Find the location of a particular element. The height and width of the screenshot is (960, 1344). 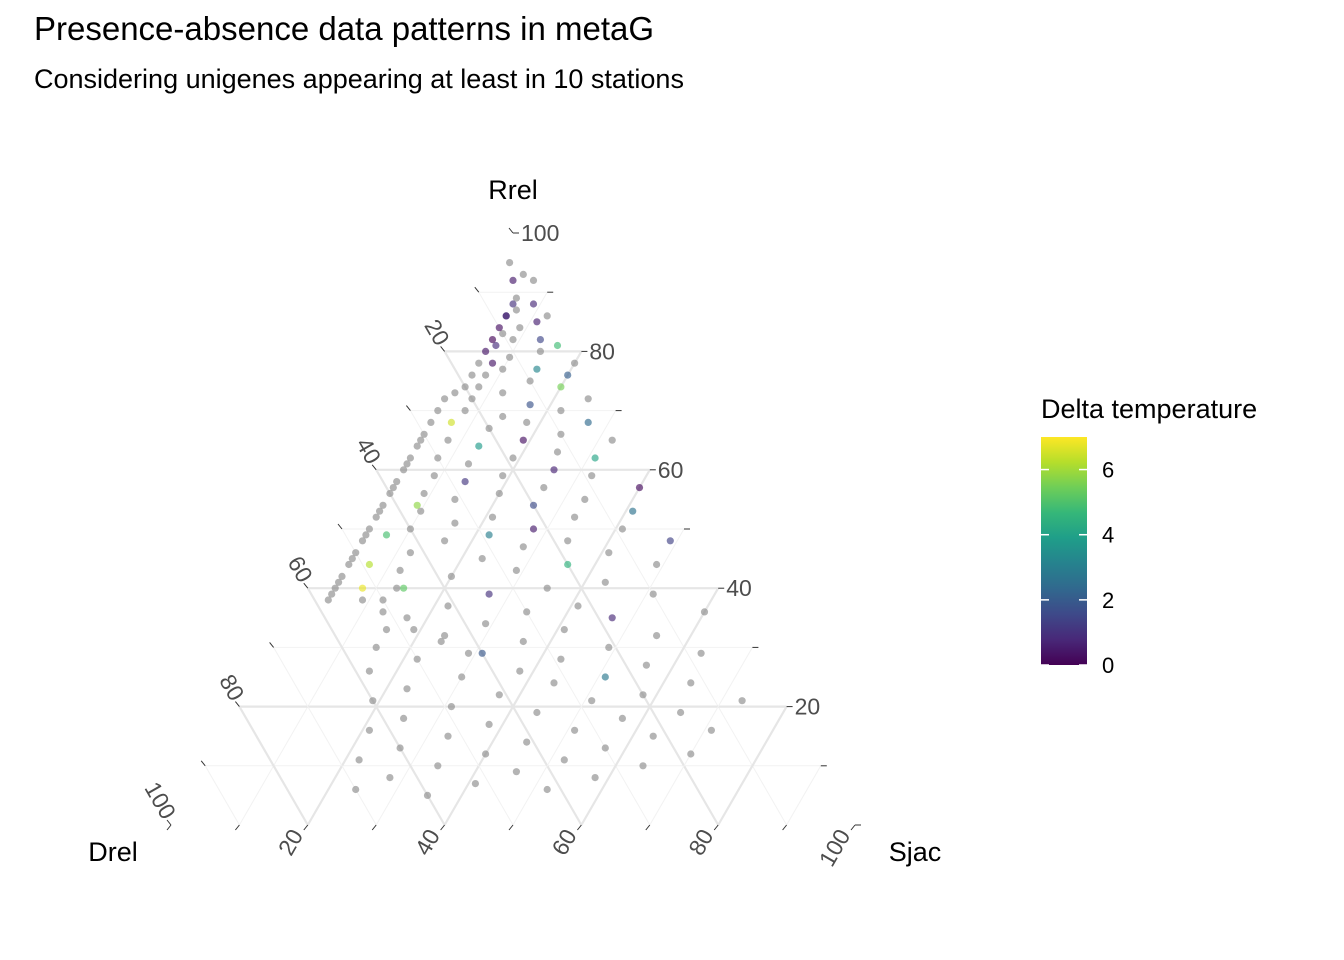

vertex-label-rrel: Rrel is located at coordinates (513, 190).